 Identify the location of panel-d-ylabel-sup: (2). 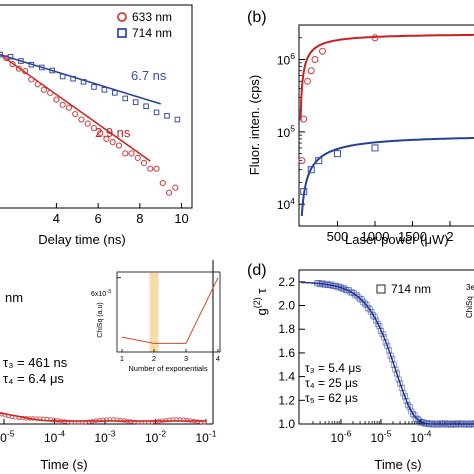
(257, 302).